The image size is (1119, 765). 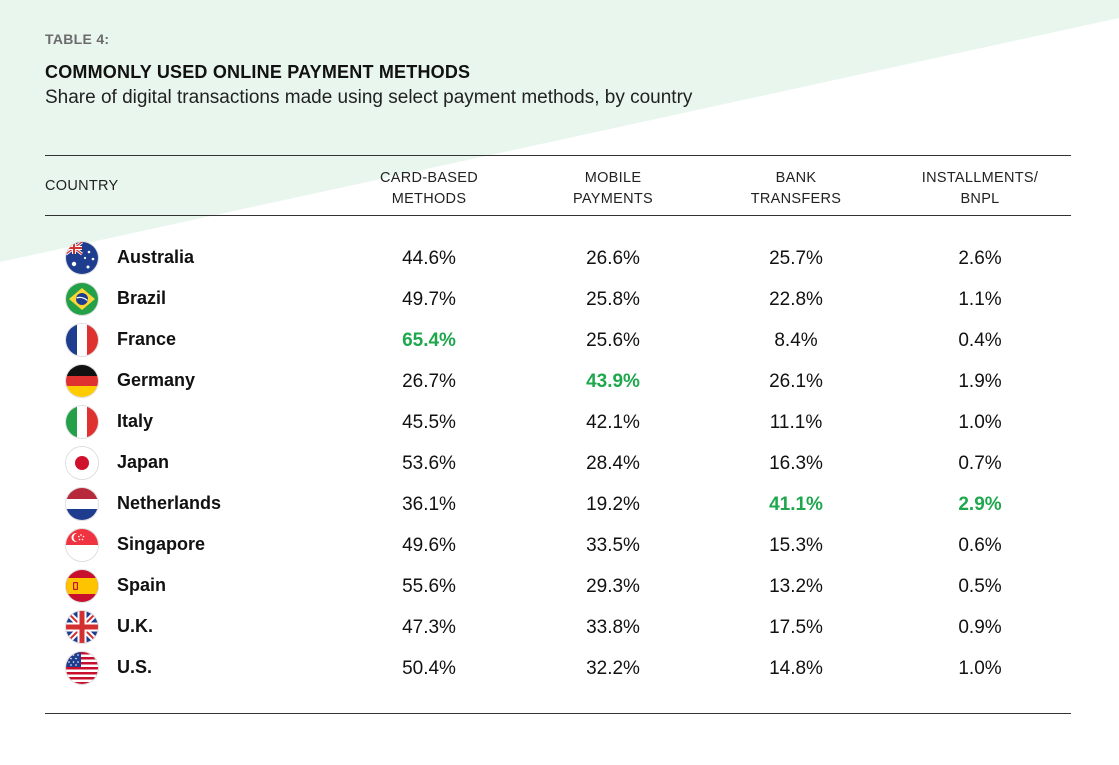 I want to click on spain-flag-icon, so click(x=82, y=586).